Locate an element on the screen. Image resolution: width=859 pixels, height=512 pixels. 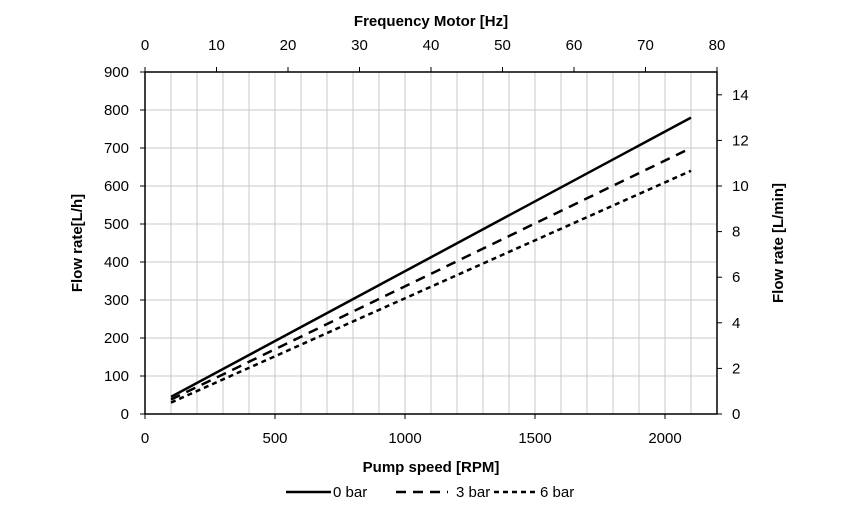
legend-label-0-bar: 0 bar is located at coordinates (350, 492).